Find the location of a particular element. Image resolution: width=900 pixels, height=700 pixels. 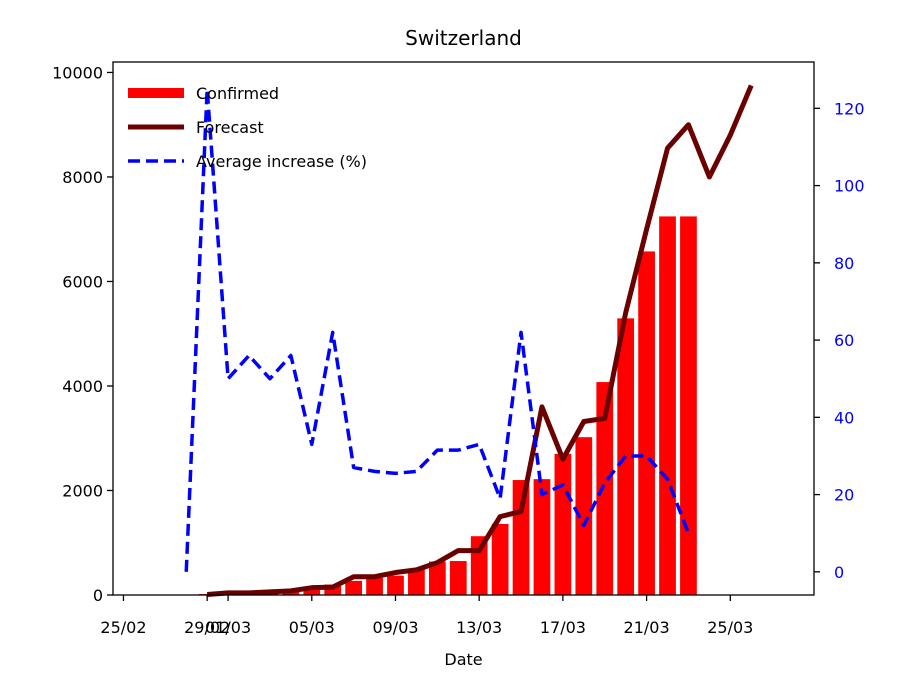

y2-tick-label: 80 is located at coordinates (844, 263).